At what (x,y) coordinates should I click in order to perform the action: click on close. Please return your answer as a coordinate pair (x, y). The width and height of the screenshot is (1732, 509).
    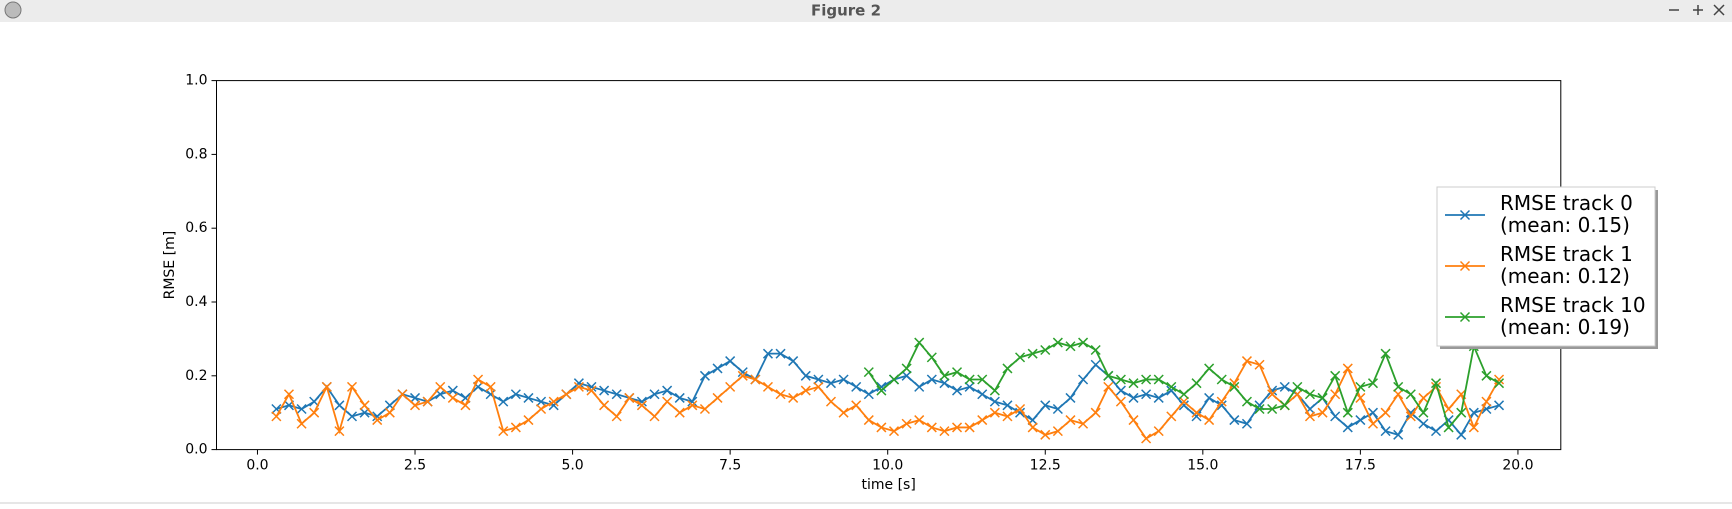
    Looking at the image, I should click on (1719, 10).